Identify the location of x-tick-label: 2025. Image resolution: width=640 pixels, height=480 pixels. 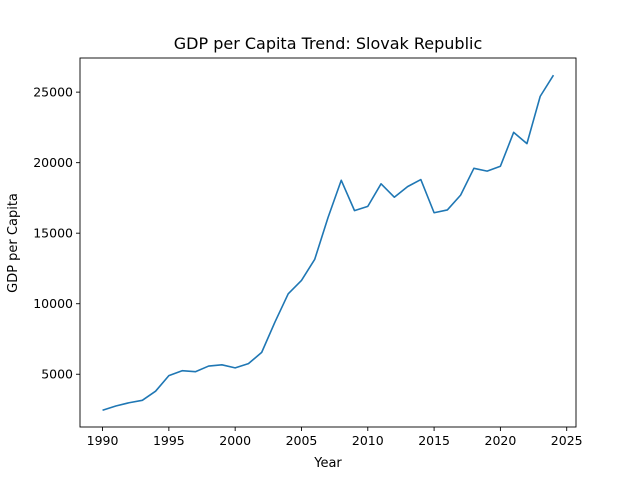
(567, 440).